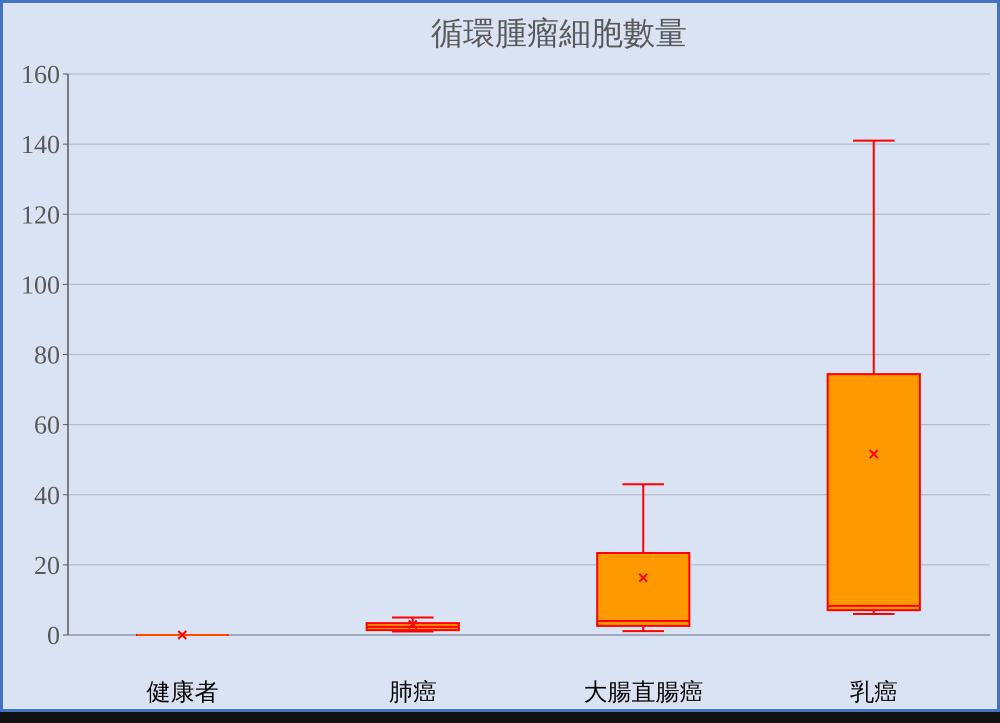 The height and width of the screenshot is (723, 1000). What do you see at coordinates (559, 33) in the screenshot?
I see `chart-title: 循環腫瘤細胞數量` at bounding box center [559, 33].